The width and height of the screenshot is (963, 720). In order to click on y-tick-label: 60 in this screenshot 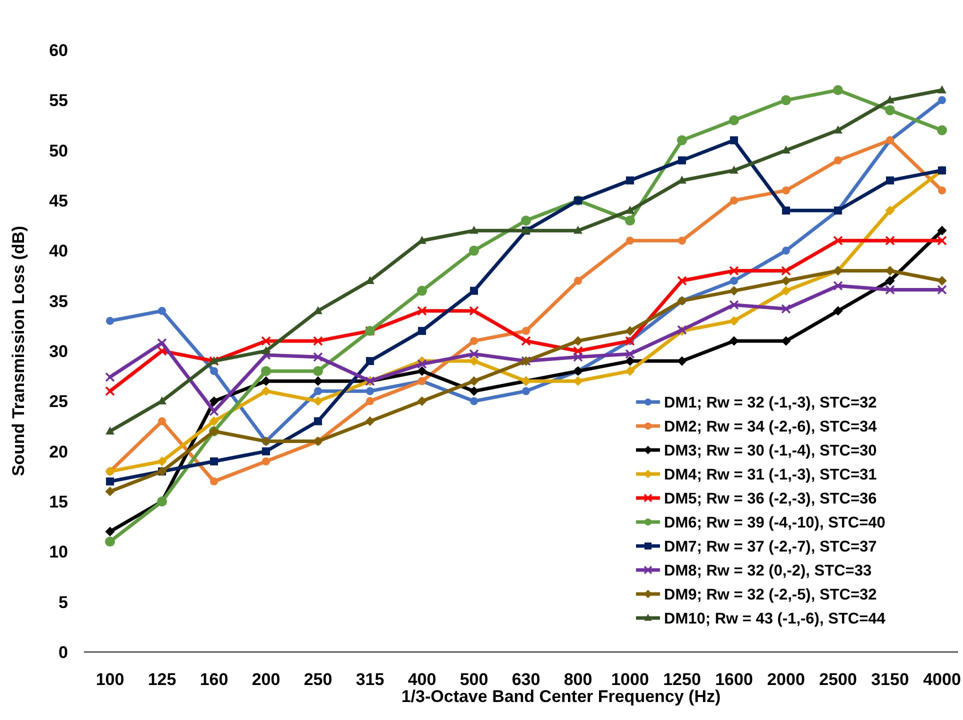, I will do `click(58, 50)`.